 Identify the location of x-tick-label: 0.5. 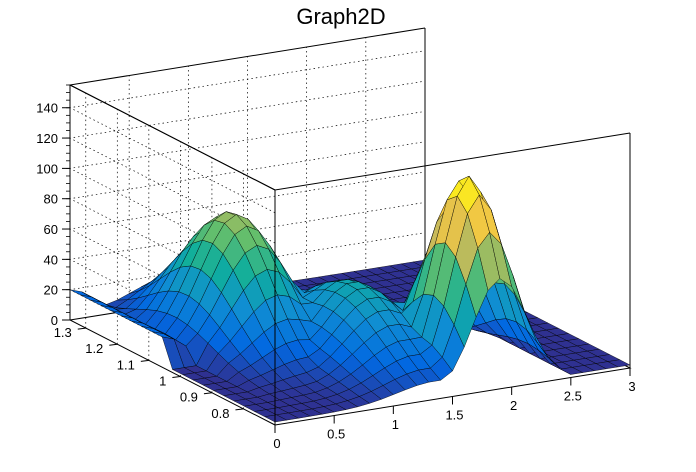
(336, 434).